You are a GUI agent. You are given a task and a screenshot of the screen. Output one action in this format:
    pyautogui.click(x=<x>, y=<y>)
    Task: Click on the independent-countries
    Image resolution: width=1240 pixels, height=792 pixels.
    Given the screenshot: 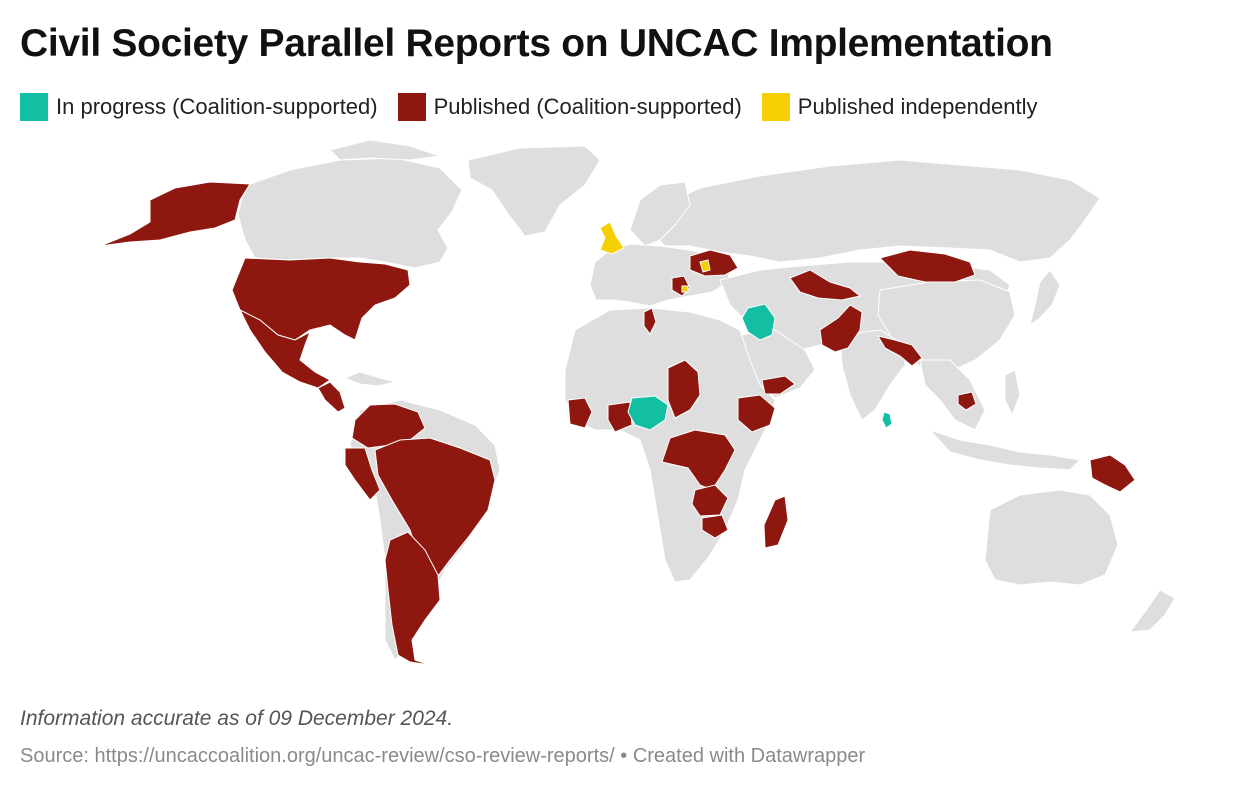 What is the action you would take?
    pyautogui.click(x=655, y=257)
    